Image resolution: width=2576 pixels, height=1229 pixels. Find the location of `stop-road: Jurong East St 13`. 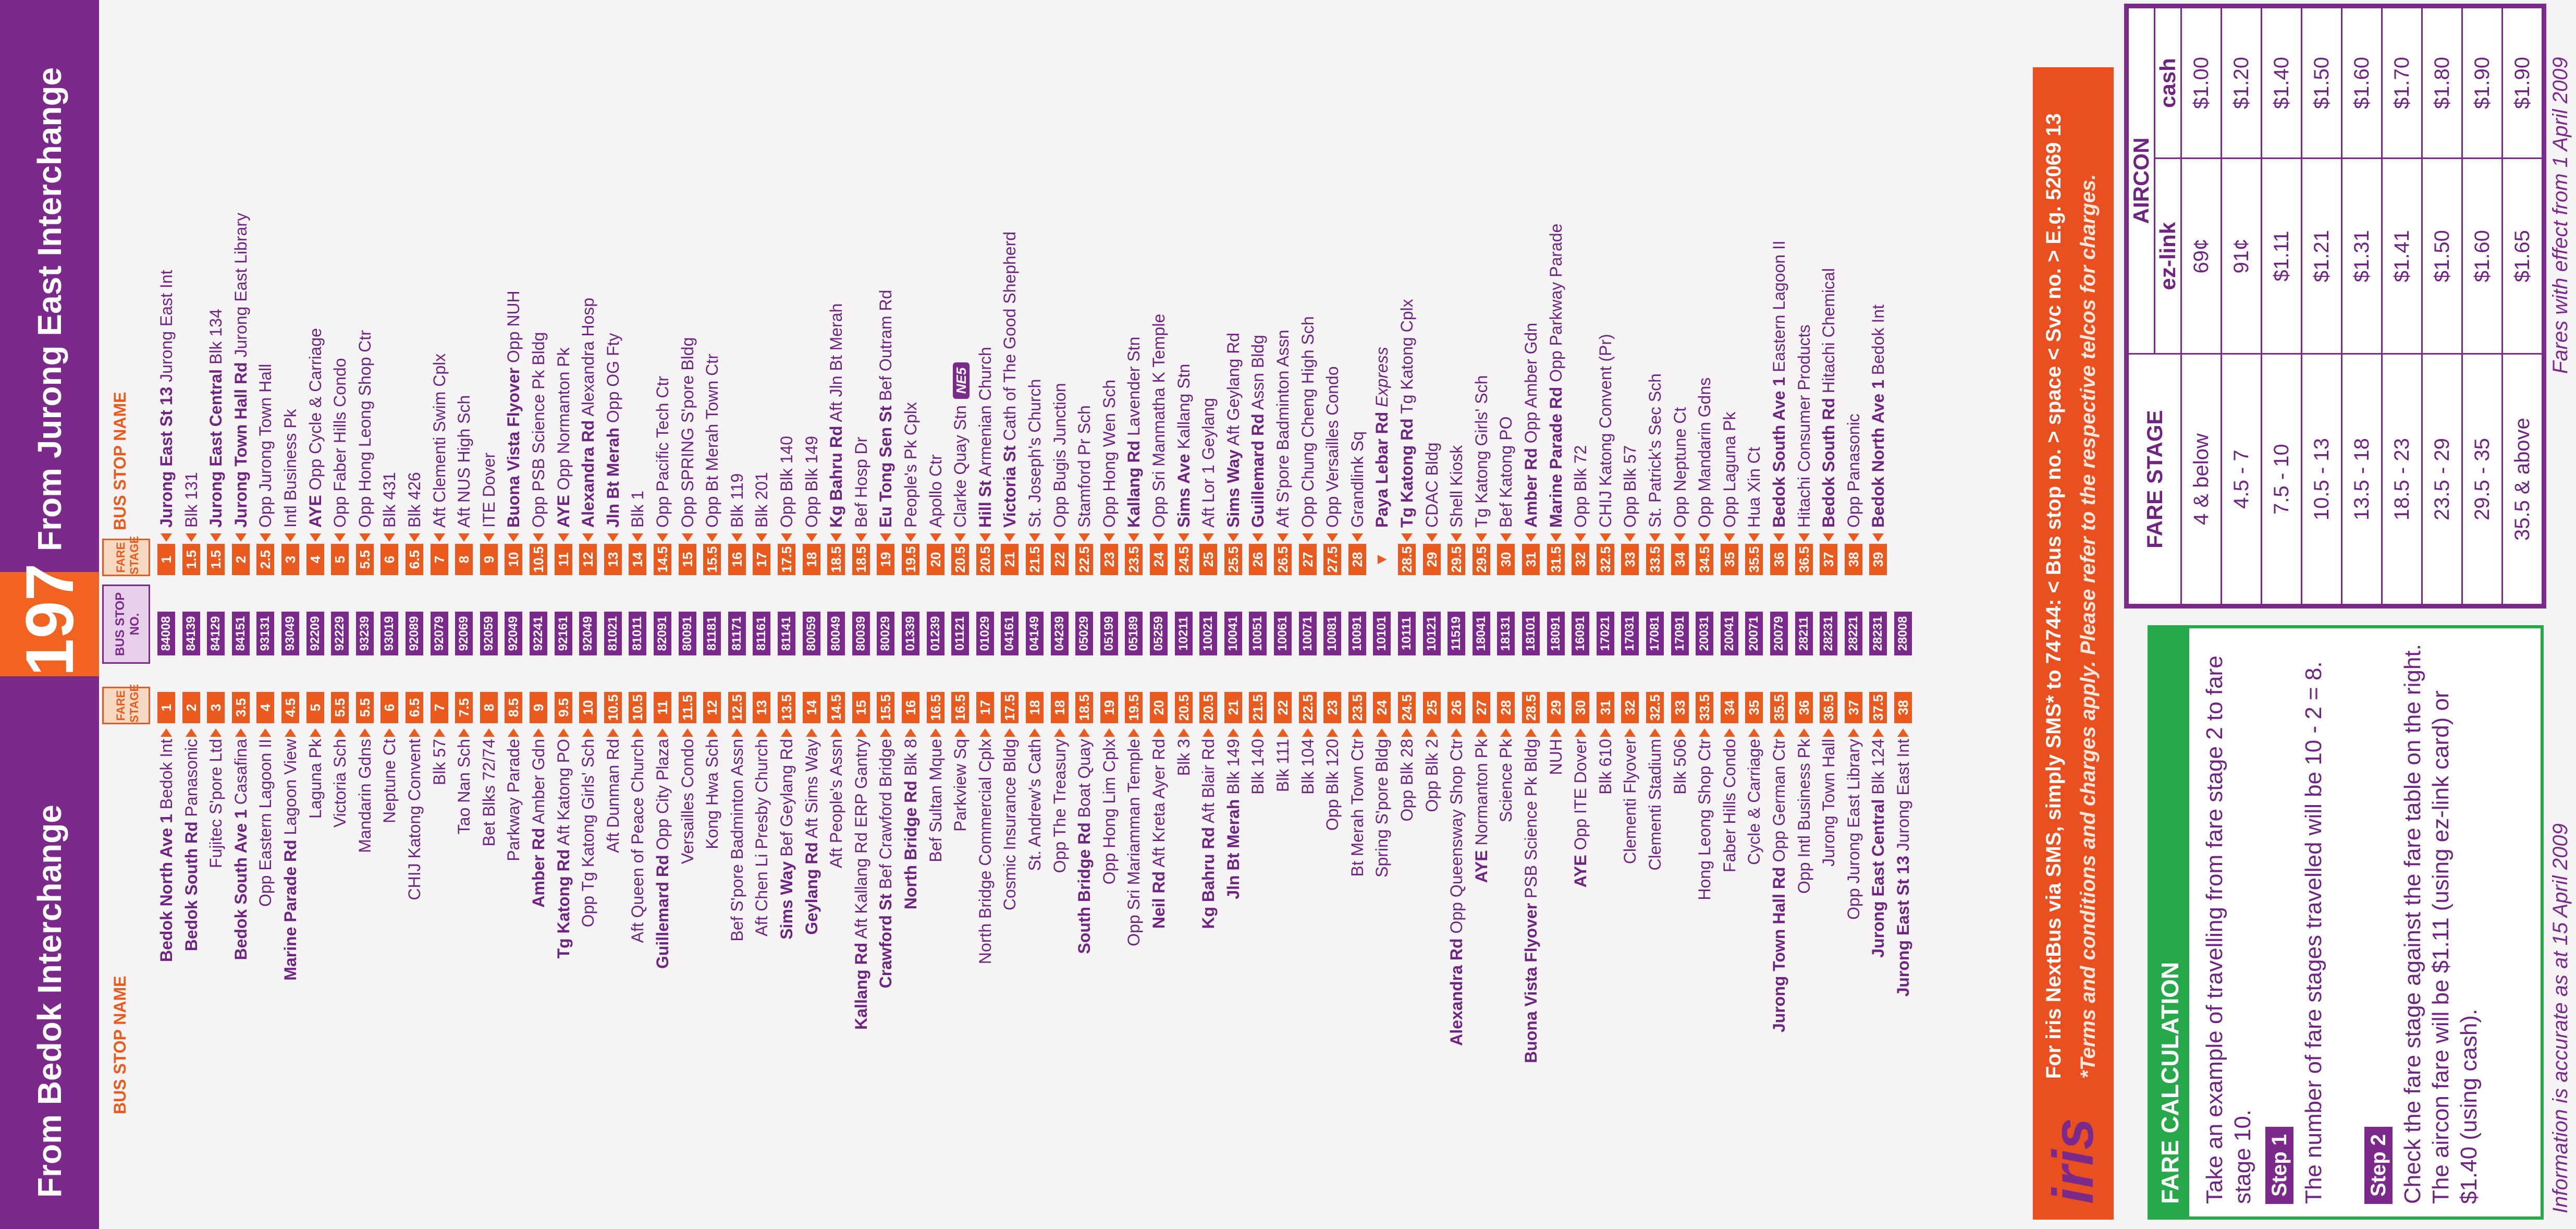

stop-road: Jurong East St 13 is located at coordinates (1903, 927).